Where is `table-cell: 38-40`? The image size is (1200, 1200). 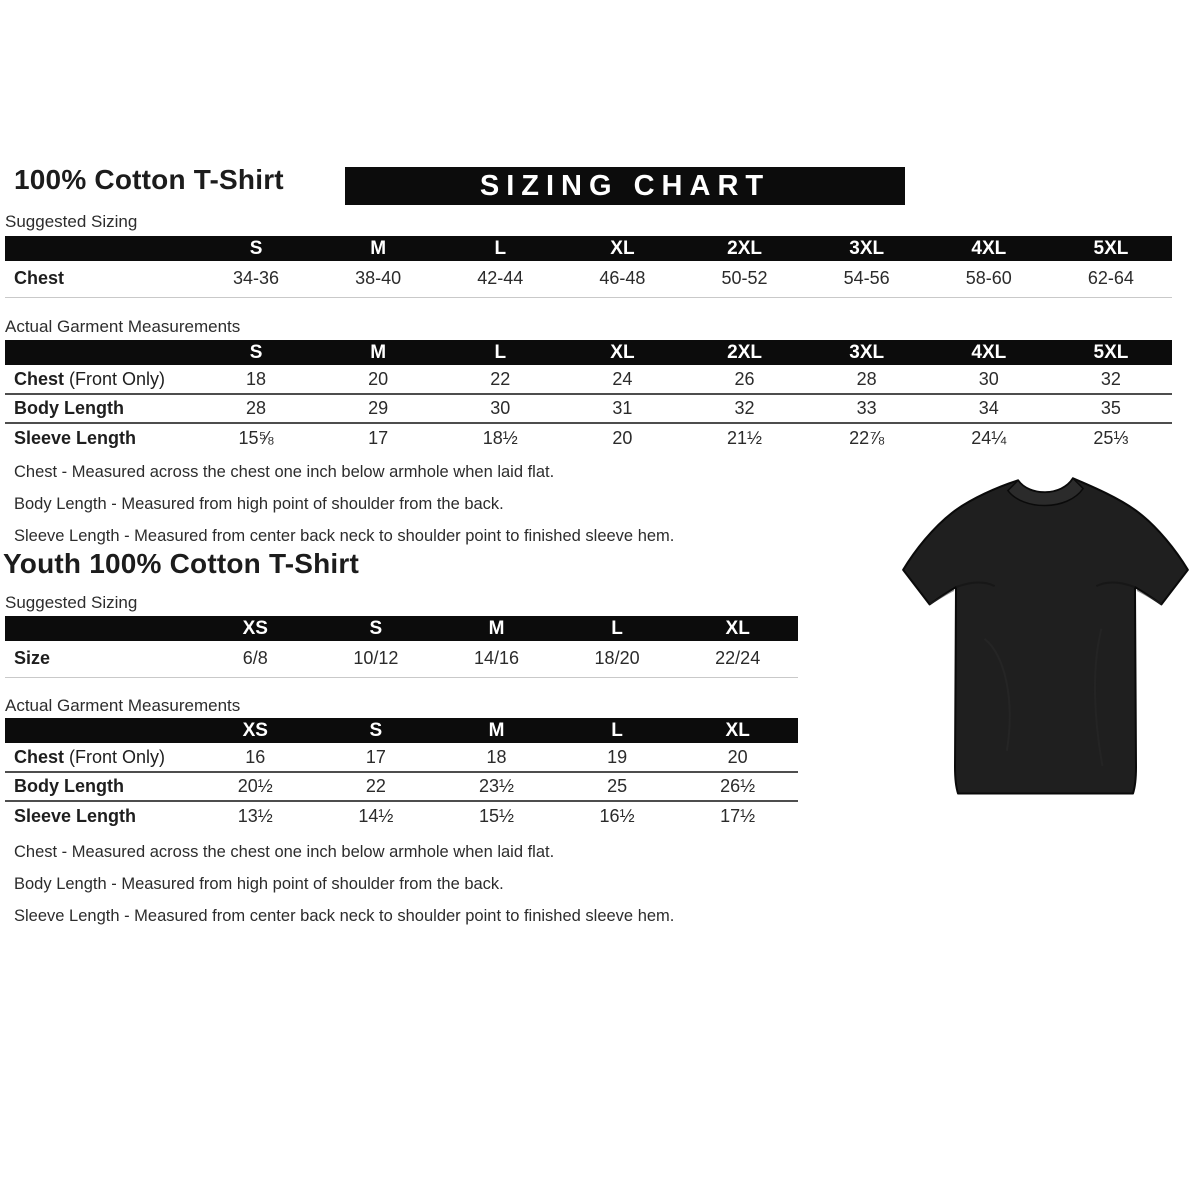 table-cell: 38-40 is located at coordinates (378, 278).